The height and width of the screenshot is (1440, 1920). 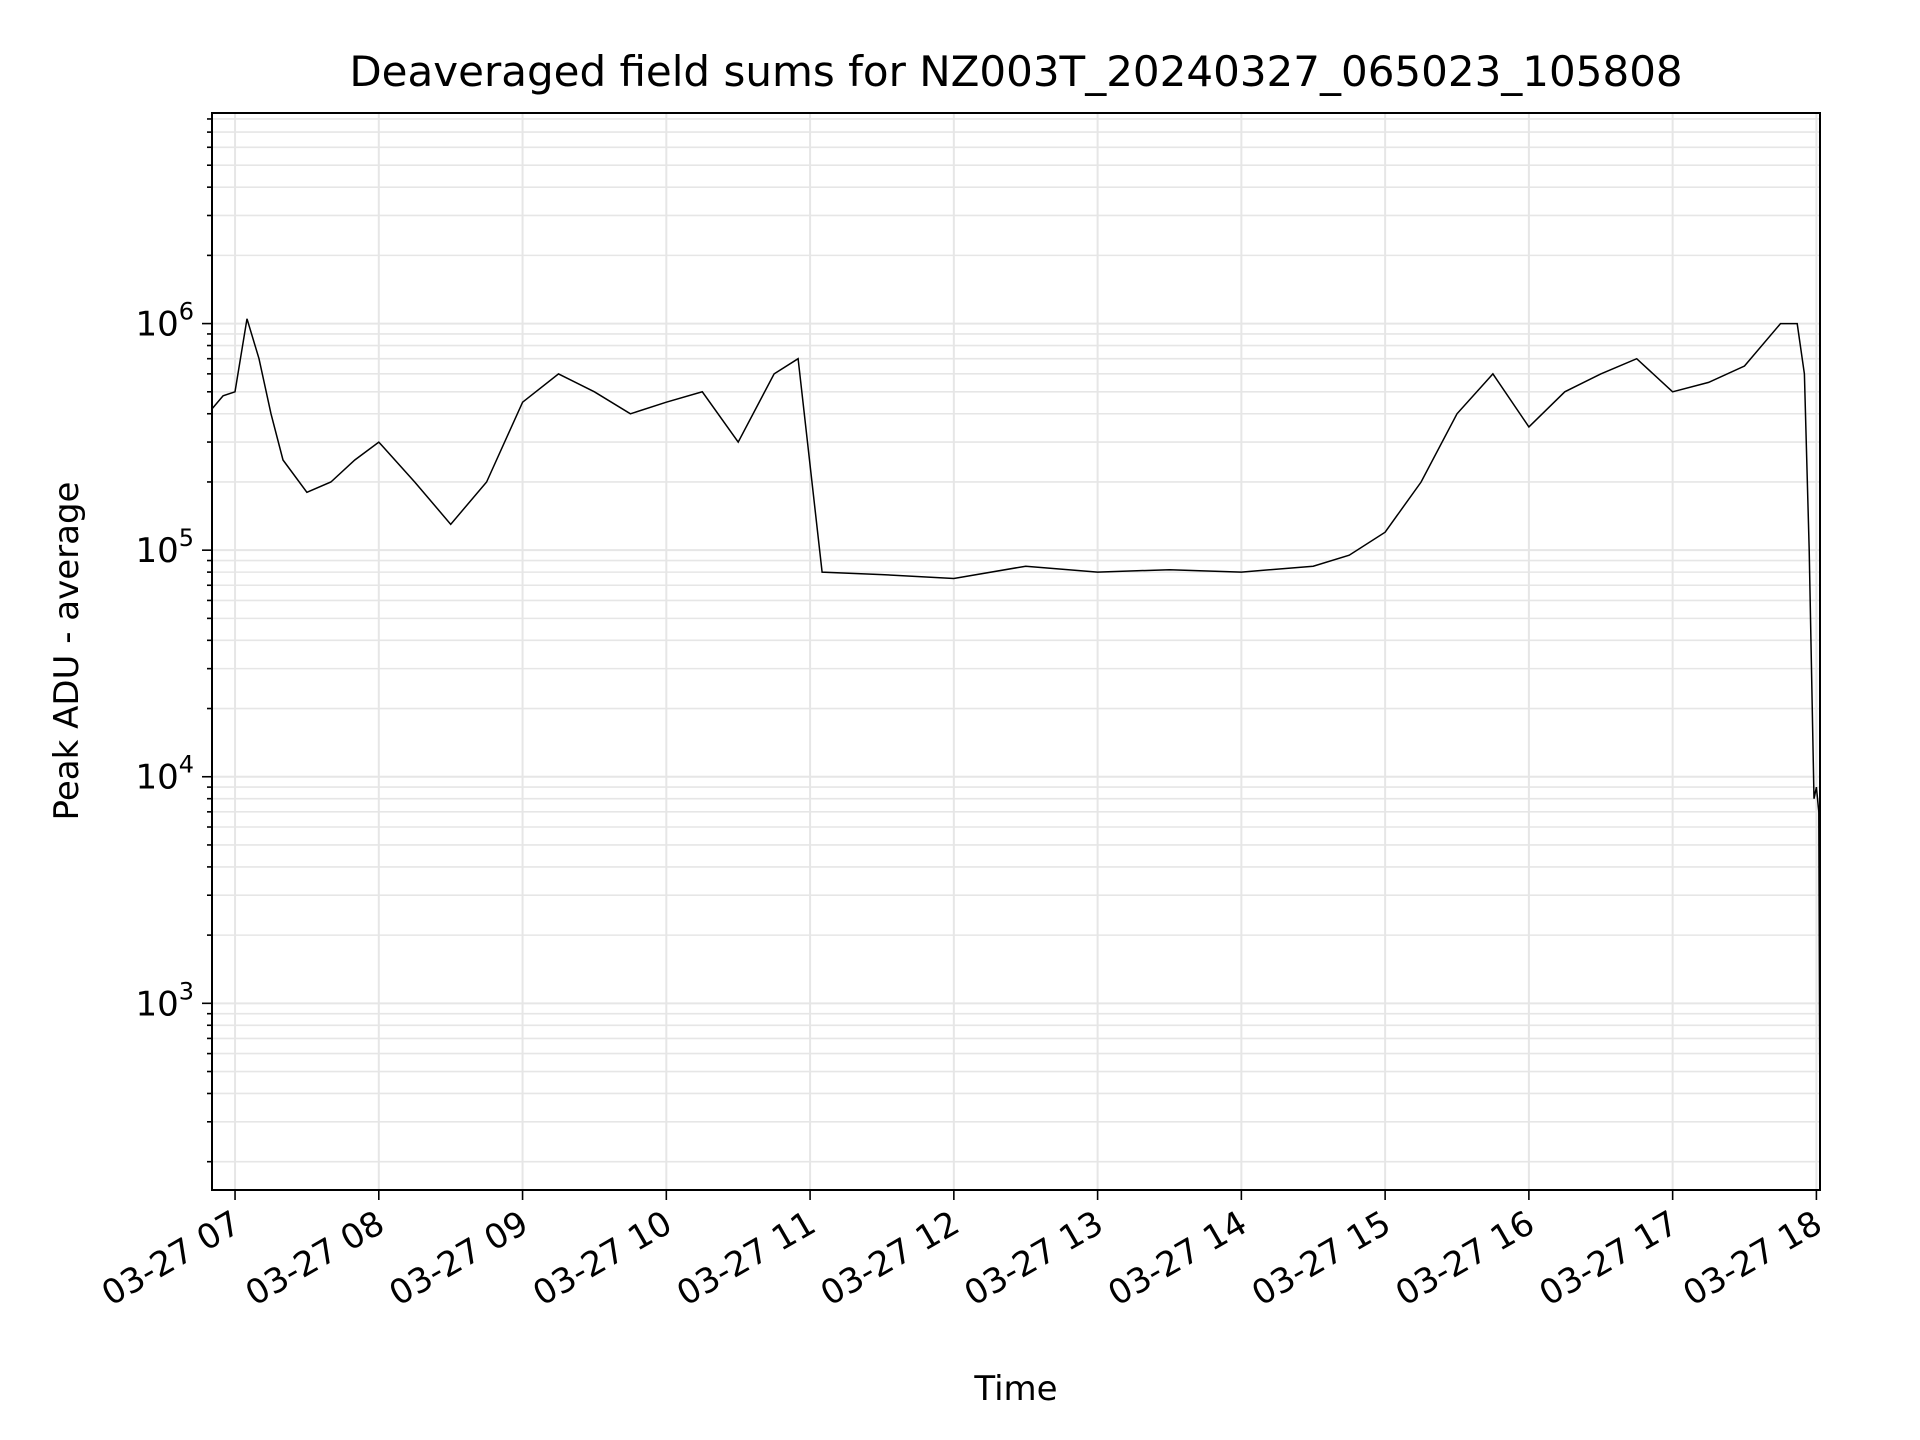 What do you see at coordinates (1465, 1258) in the screenshot?
I see `x-tick-label: 03-27 16` at bounding box center [1465, 1258].